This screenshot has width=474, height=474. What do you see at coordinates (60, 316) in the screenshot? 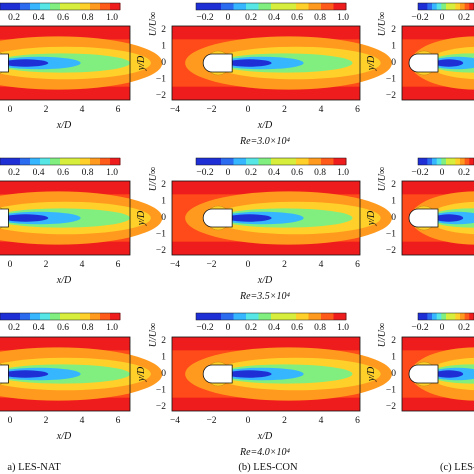
I see `colorbar-left-r3` at bounding box center [60, 316].